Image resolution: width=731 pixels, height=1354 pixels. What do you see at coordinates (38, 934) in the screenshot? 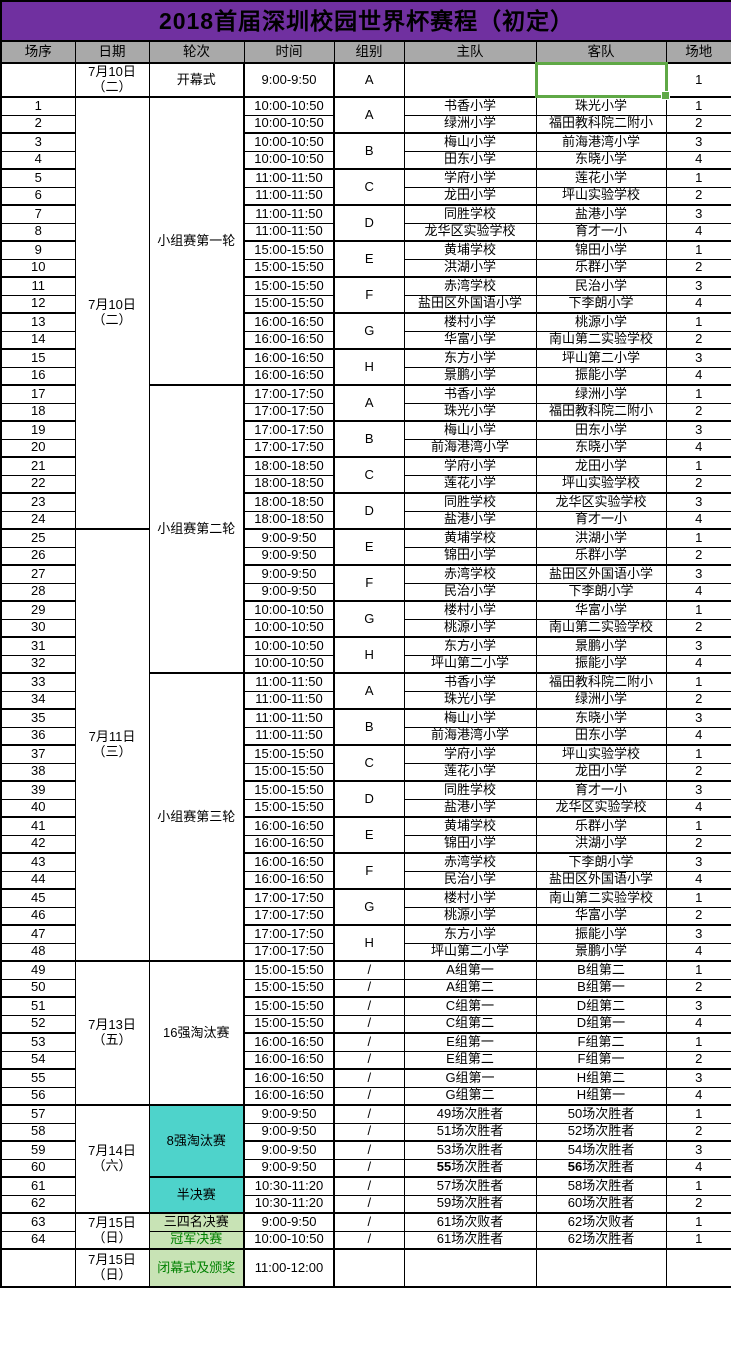
I see `cell-match-no: 47` at bounding box center [38, 934].